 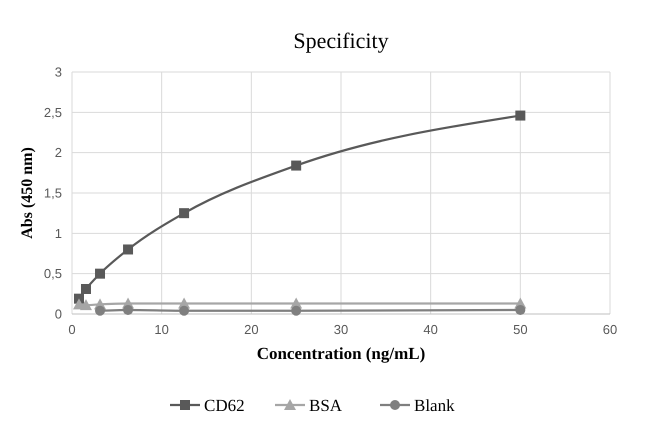 I want to click on y-tick-label: 0, so click(x=58, y=314).